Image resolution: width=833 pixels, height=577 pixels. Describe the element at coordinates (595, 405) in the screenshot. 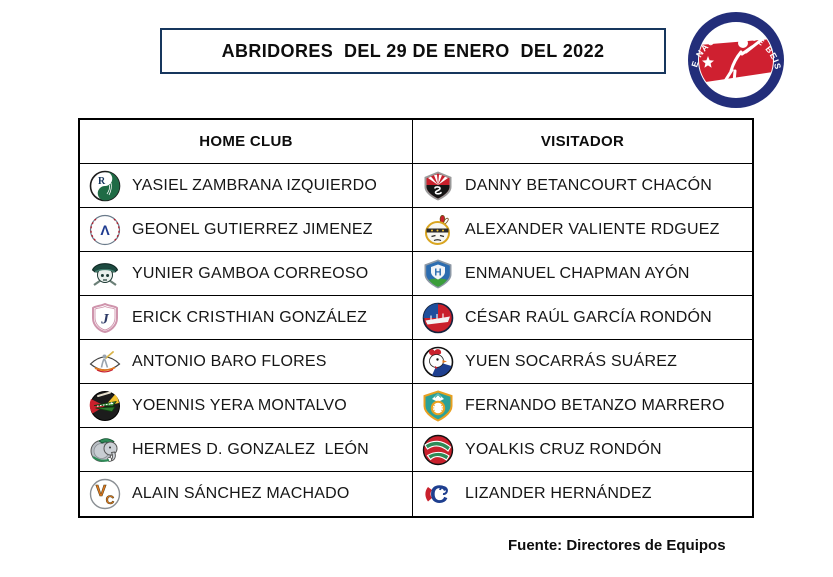

I see `player-name: FERNANDO BETANZO MARRERO` at that location.